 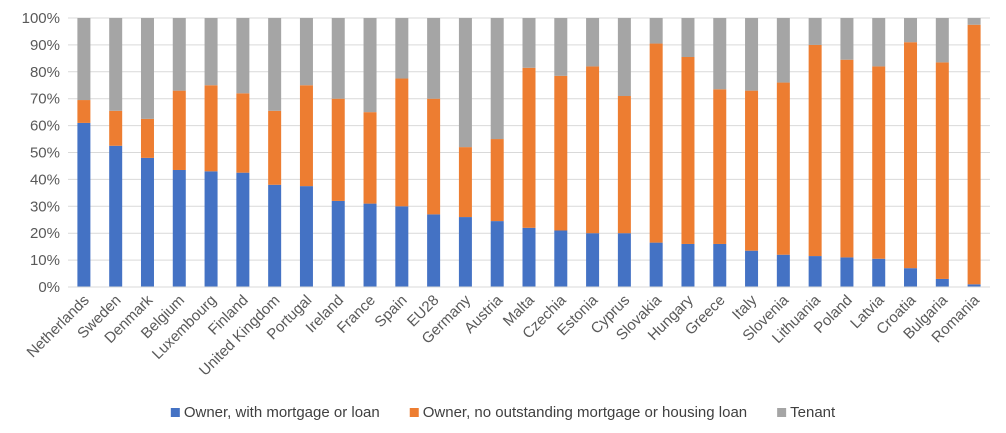 What do you see at coordinates (45, 206) in the screenshot?
I see `y-tick-label: 30%` at bounding box center [45, 206].